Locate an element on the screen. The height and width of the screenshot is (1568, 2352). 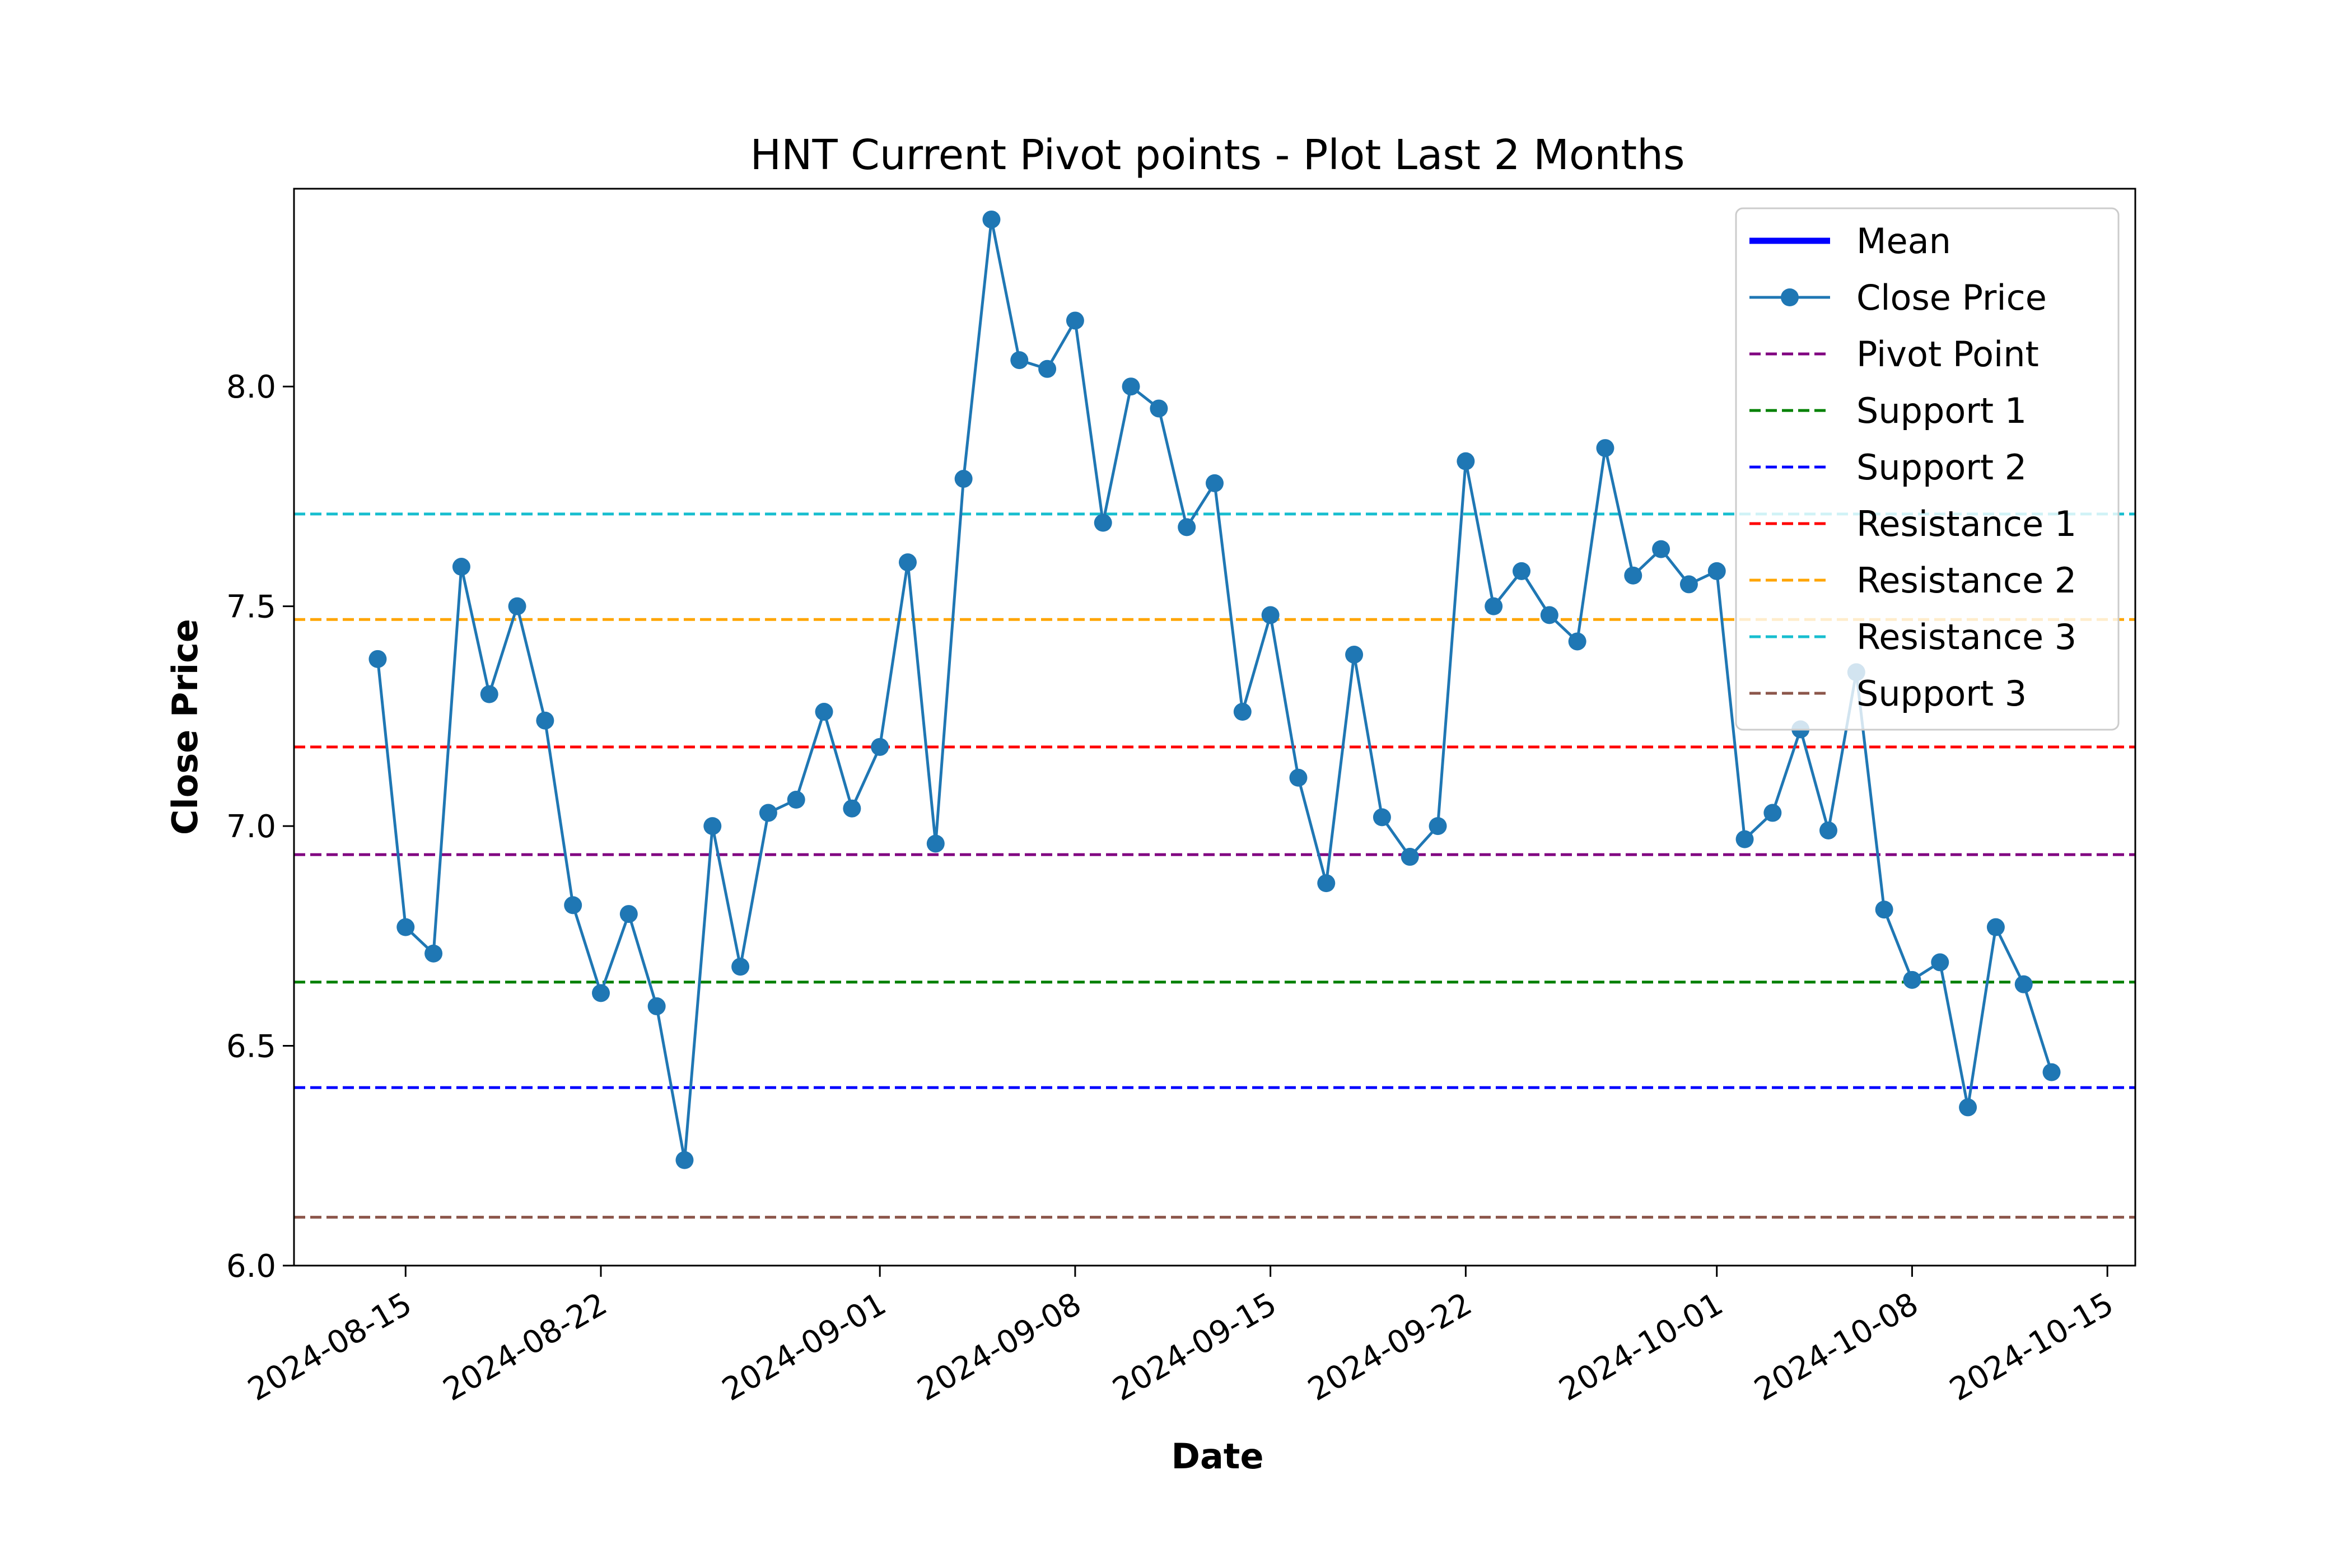
legend-box is located at coordinates (1928, 469).